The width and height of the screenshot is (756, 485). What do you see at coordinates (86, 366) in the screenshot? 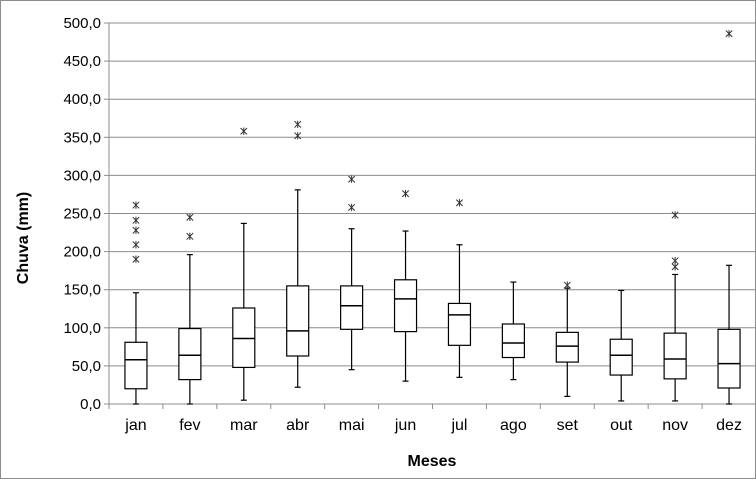
I see `y-tick-label: 50,0` at bounding box center [86, 366].